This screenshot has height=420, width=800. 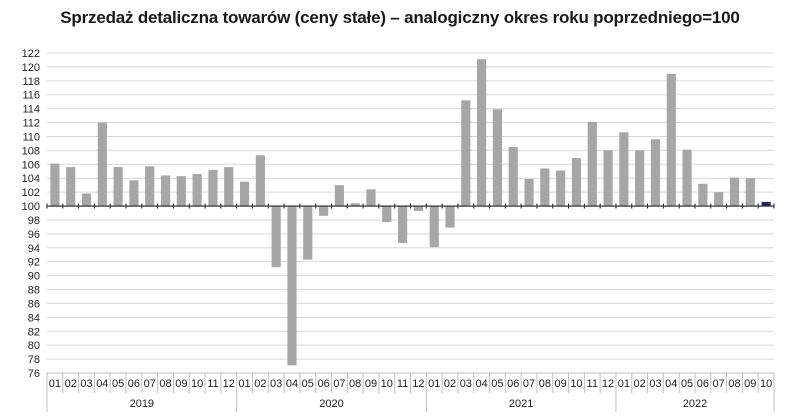 I want to click on y-tick-label: 112, so click(x=31, y=124).